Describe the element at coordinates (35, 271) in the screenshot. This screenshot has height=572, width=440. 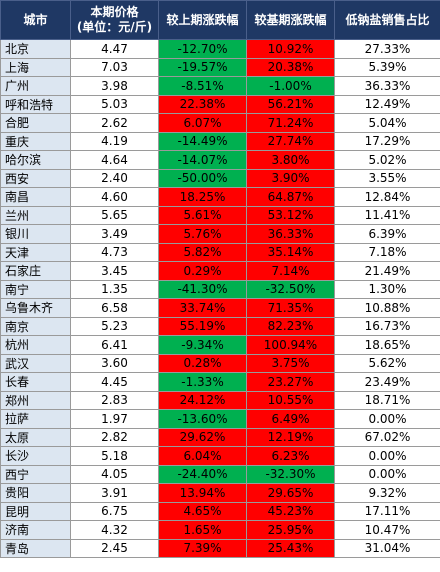
I see `city-cell: 石家庄` at that location.